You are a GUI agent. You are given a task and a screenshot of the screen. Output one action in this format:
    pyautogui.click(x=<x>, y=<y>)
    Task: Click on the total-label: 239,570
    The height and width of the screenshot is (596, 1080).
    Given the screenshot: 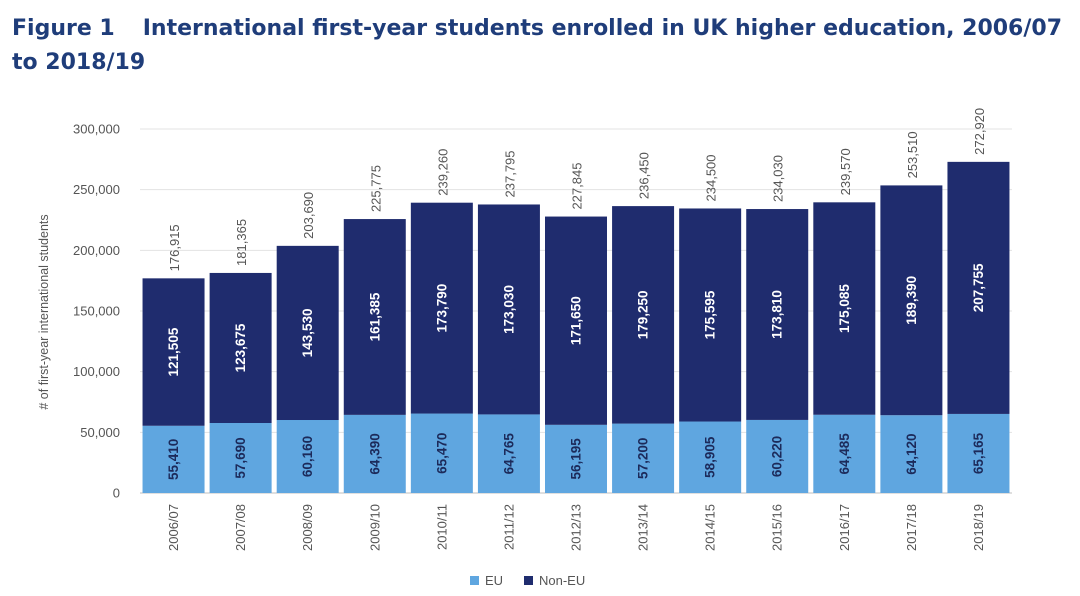 What is the action you would take?
    pyautogui.click(x=845, y=171)
    